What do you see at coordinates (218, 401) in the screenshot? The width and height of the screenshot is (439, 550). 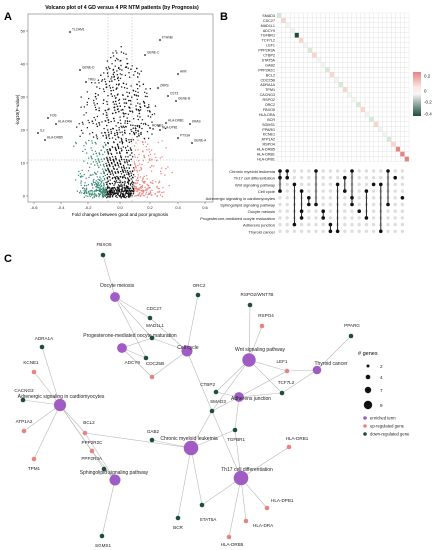 I see `gene-label: SMAD3` at bounding box center [218, 401].